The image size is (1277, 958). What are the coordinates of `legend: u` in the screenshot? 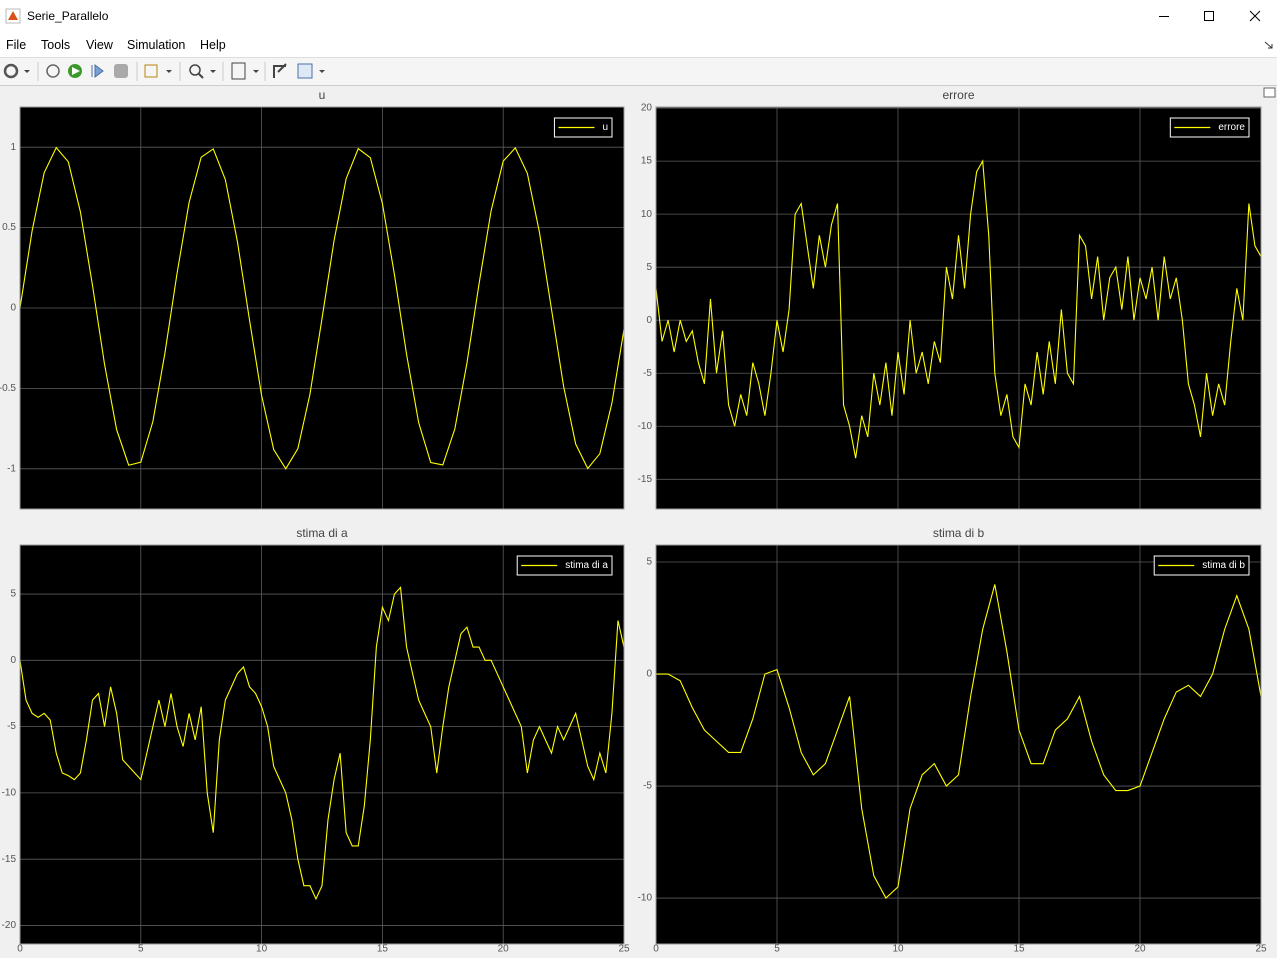 It's located at (583, 127).